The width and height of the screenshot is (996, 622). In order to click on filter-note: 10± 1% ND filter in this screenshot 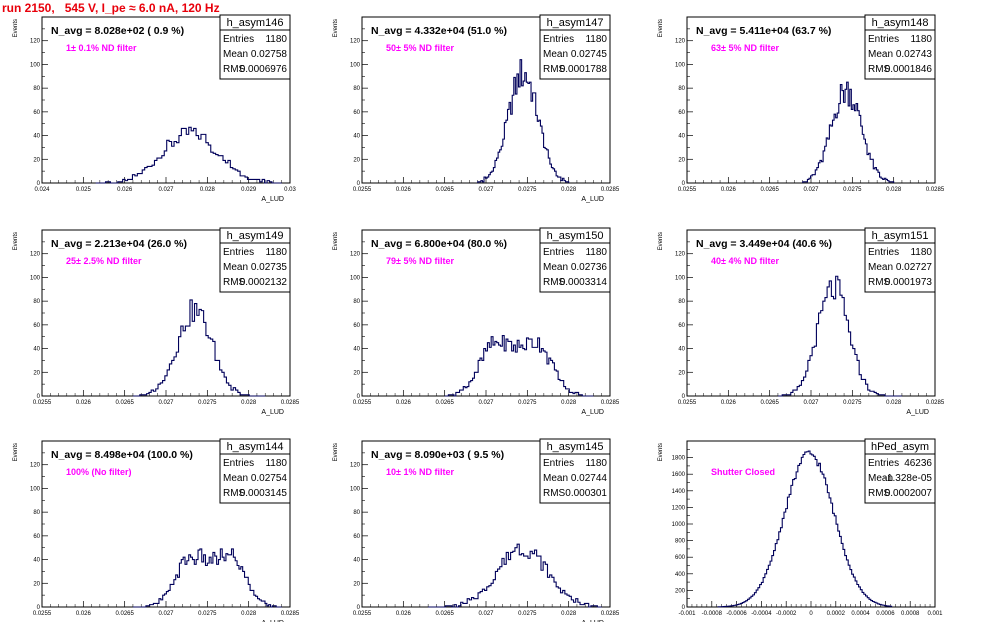, I will do `click(420, 472)`.